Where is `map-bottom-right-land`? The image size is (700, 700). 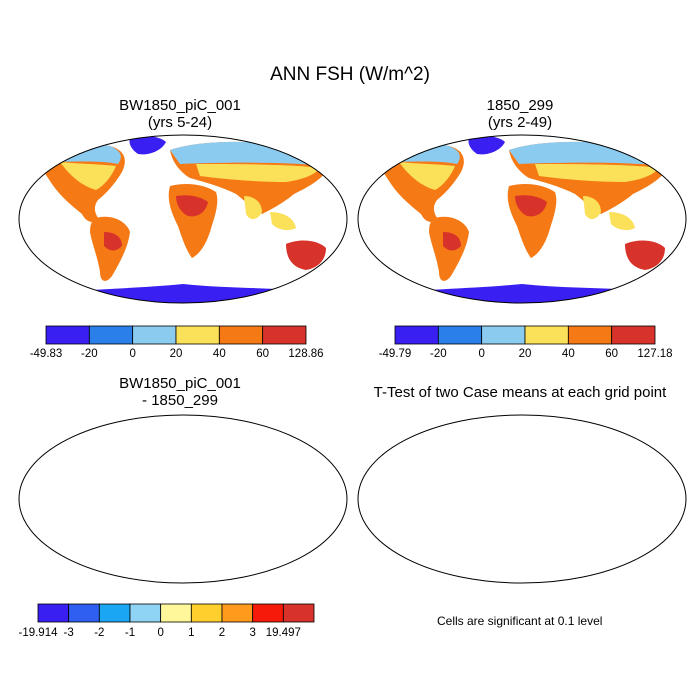
map-bottom-right-land is located at coordinates (517, 499).